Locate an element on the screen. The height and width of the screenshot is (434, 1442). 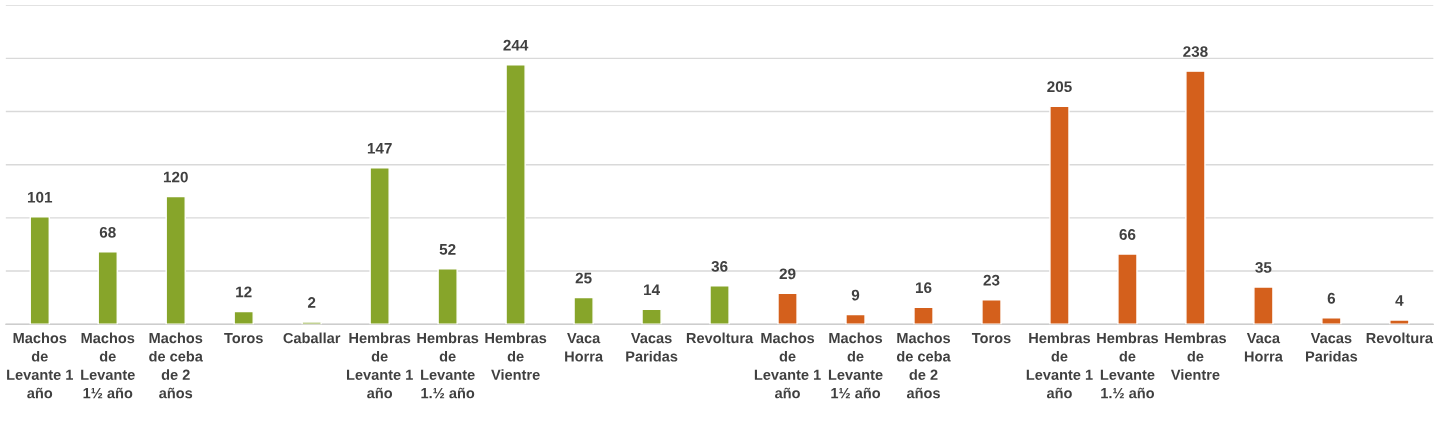
data-label: 2 is located at coordinates (311, 302).